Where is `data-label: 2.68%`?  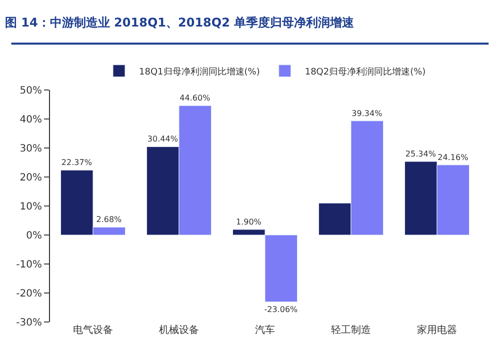
data-label: 2.68% is located at coordinates (109, 219).